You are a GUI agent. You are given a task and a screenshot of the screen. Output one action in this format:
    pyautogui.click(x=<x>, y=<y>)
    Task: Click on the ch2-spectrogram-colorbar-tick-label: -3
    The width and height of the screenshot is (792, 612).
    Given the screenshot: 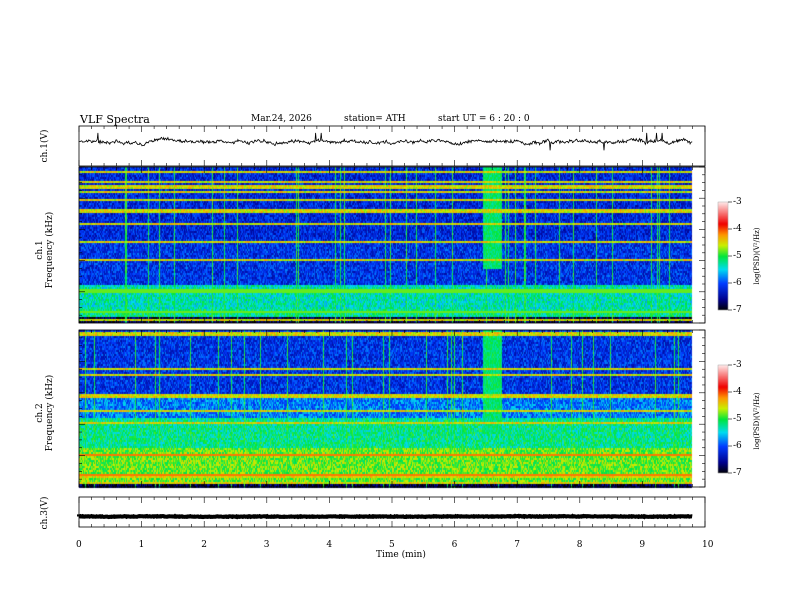 What is the action you would take?
    pyautogui.click(x=737, y=365)
    